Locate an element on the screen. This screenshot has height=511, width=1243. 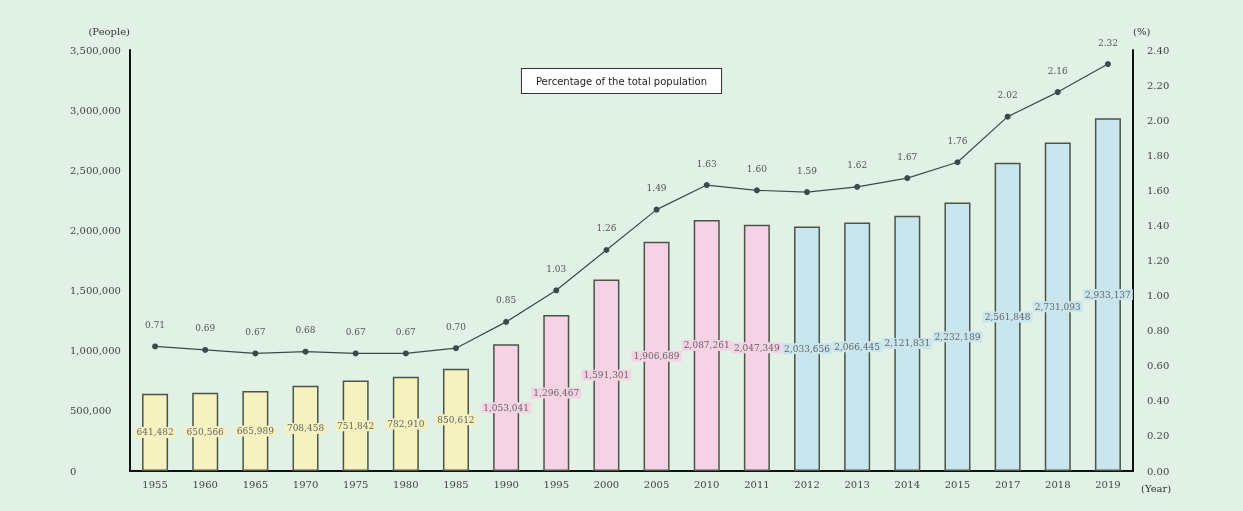
data-label: 2,033,656 is located at coordinates (807, 348).